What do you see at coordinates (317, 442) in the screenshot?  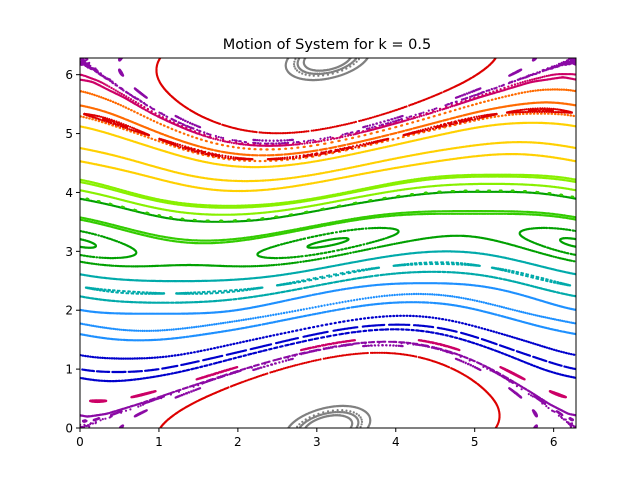 I see `x-tick-label: 3` at bounding box center [317, 442].